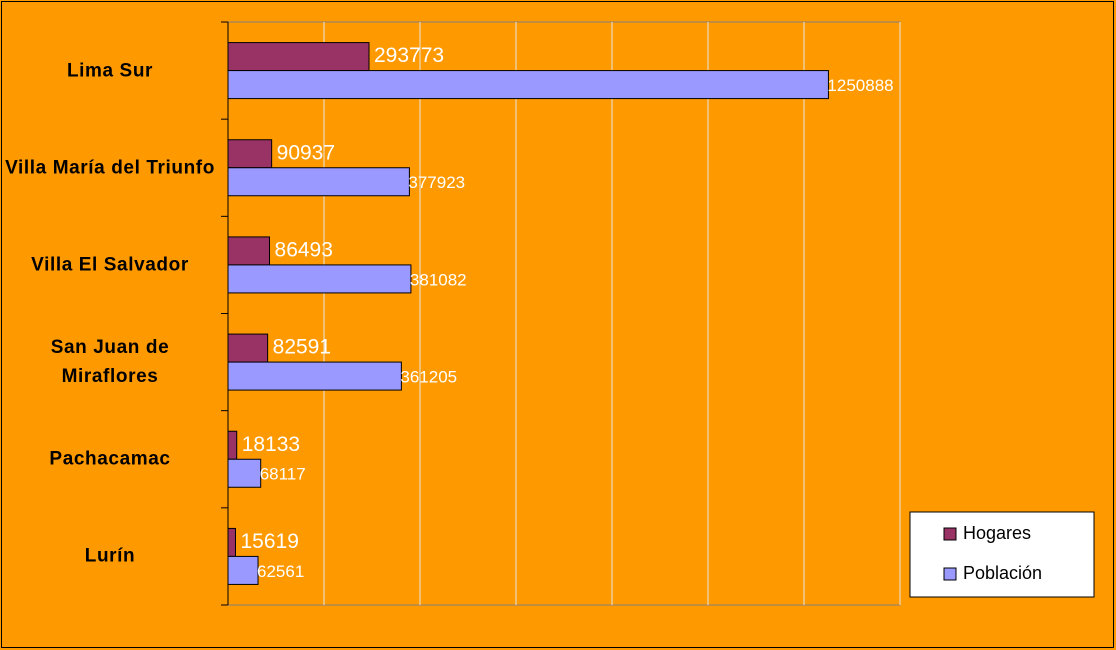 The height and width of the screenshot is (650, 1116). I want to click on legend, so click(1002, 554).